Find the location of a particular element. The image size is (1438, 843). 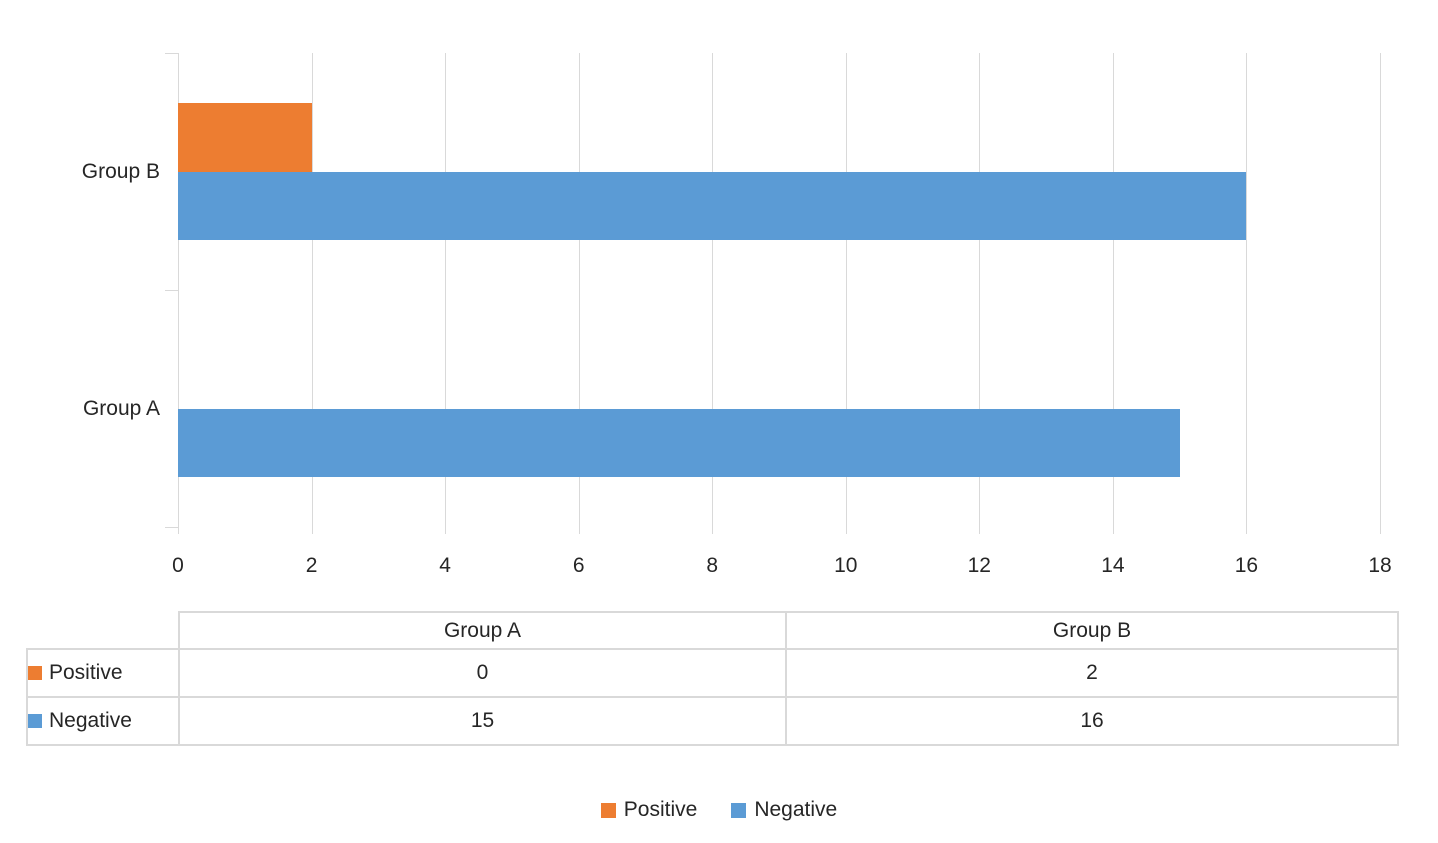

bar-negative-group-b is located at coordinates (712, 205).